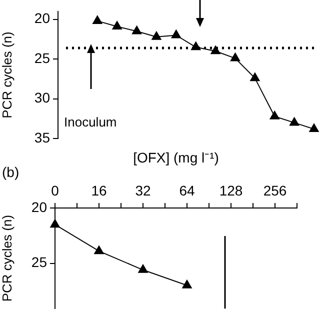 This screenshot has width=320, height=320. What do you see at coordinates (275, 190) in the screenshot?
I see `x-tick-label: 256` at bounding box center [275, 190].